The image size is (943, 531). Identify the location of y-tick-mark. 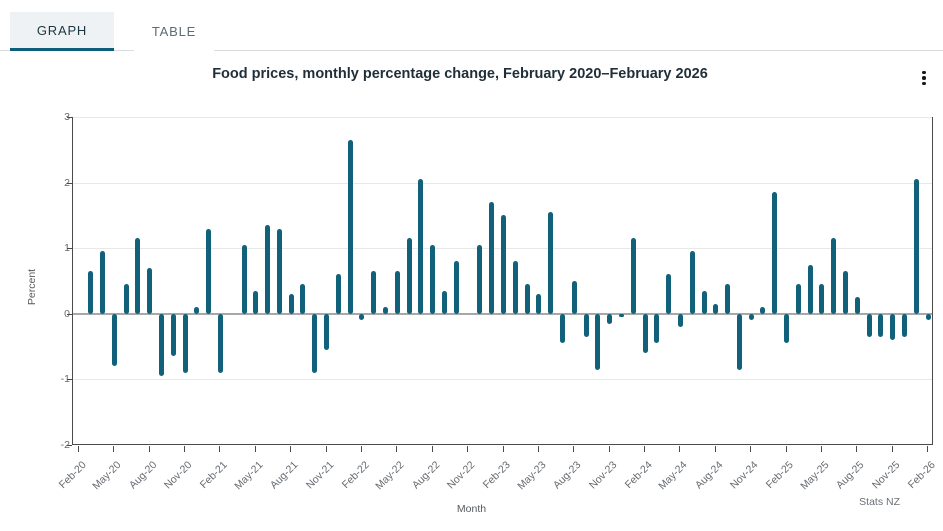
(69, 249).